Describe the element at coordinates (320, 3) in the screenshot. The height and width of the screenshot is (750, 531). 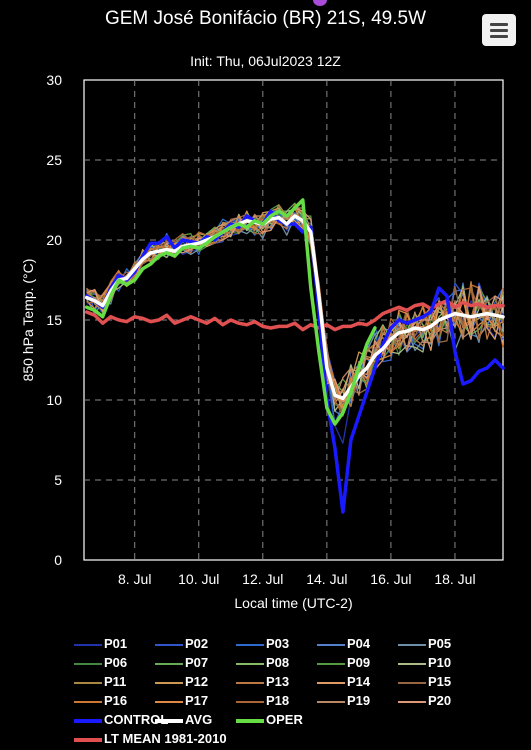
I see `status-dot` at that location.